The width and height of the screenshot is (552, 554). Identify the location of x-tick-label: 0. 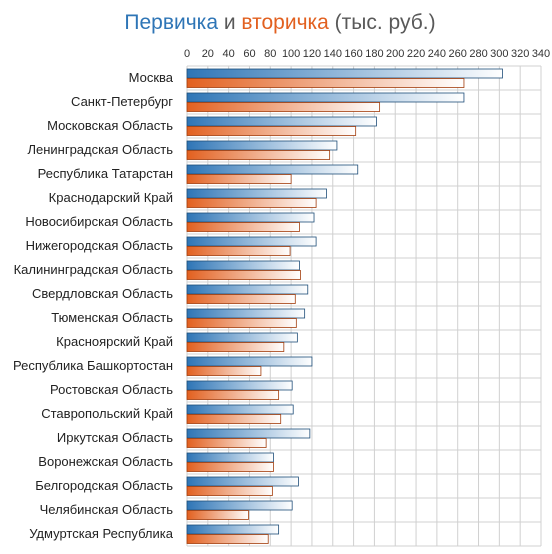
(187, 54).